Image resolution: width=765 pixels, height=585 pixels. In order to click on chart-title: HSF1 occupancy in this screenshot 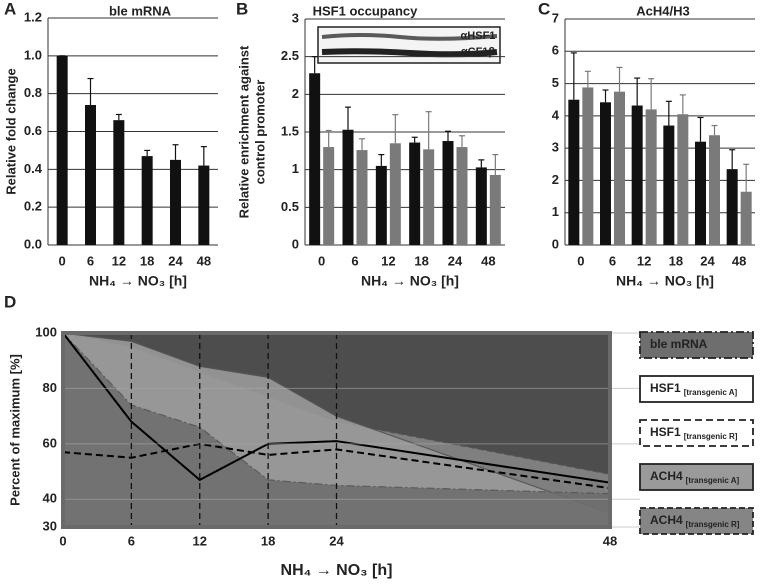, I will do `click(366, 10)`.